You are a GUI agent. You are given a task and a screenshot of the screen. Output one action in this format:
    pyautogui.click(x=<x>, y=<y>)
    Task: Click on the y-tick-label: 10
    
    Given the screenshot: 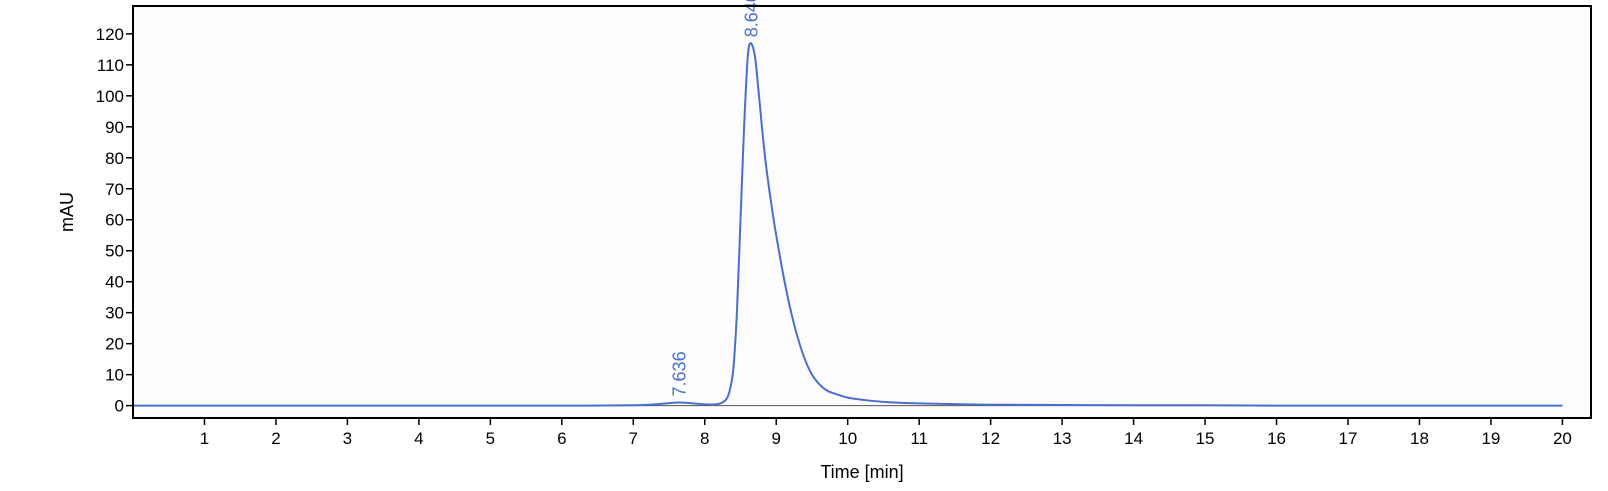 What is the action you would take?
    pyautogui.click(x=114, y=375)
    